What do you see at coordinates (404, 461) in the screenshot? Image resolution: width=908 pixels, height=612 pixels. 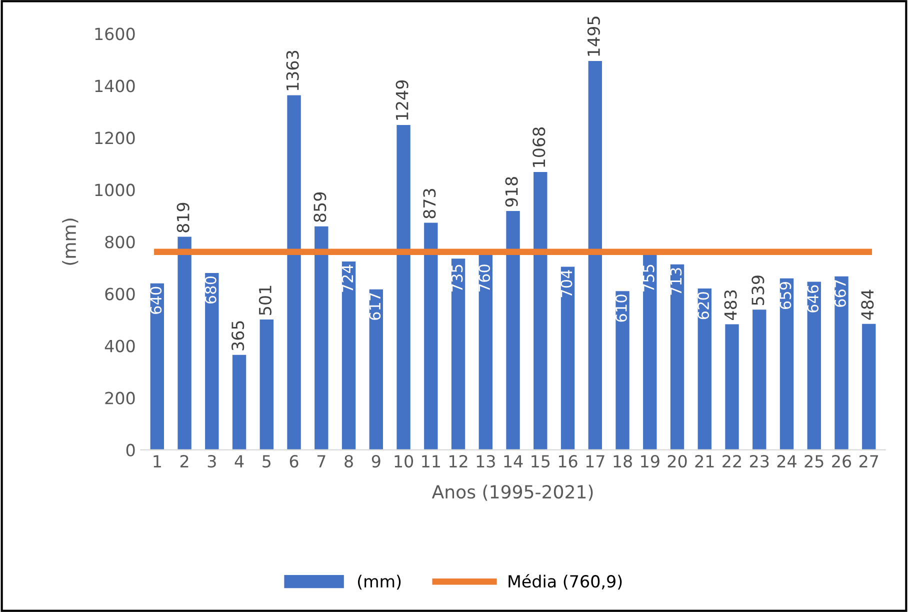 I see `x-tick-label: 10` at bounding box center [404, 461].